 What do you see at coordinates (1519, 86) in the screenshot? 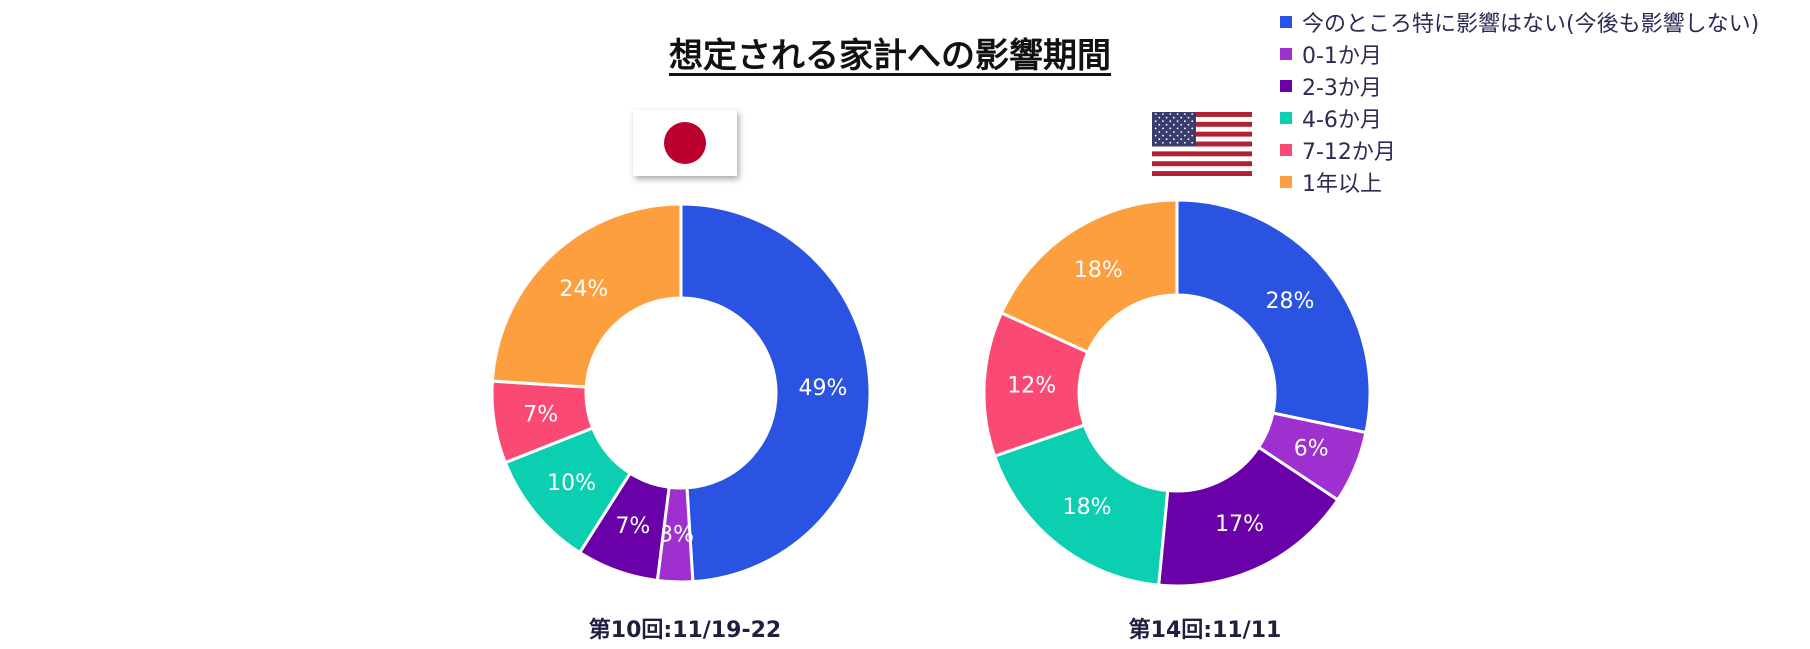
I see `legend-item: 2-3か月` at bounding box center [1519, 86].